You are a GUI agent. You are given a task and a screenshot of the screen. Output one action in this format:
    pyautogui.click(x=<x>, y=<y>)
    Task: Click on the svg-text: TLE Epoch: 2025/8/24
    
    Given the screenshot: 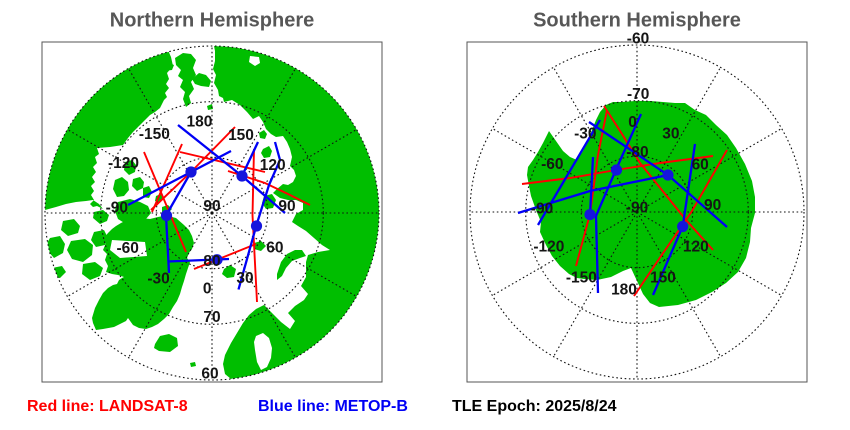 What is the action you would take?
    pyautogui.click(x=534, y=406)
    